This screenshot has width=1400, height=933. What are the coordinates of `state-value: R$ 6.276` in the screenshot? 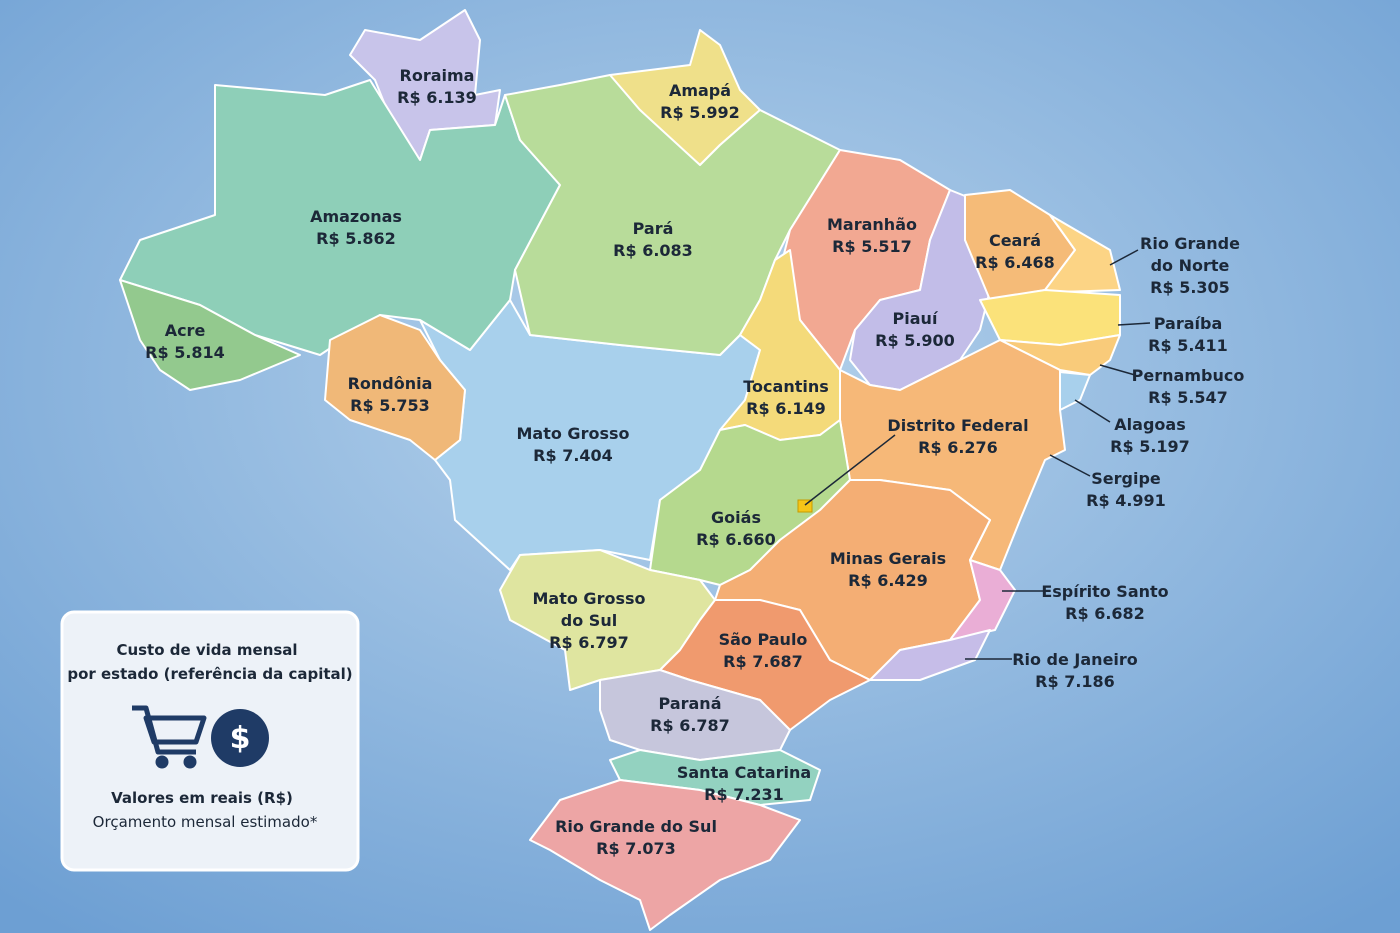 It's located at (958, 447).